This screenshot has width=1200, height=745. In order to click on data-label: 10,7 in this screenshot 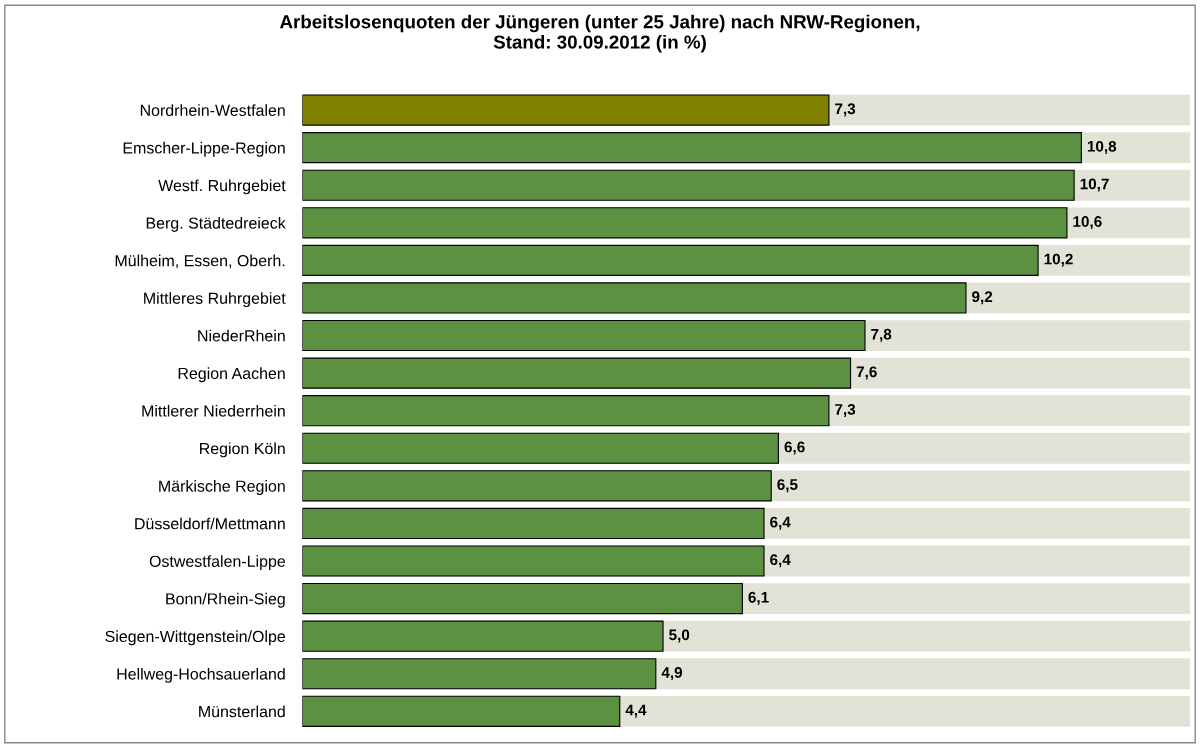, I will do `click(1094, 185)`.